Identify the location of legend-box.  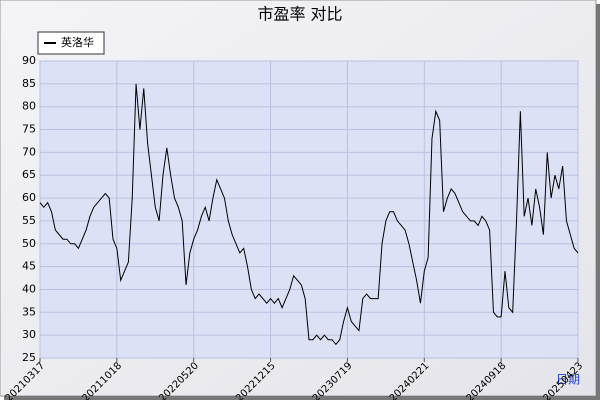
(71, 43).